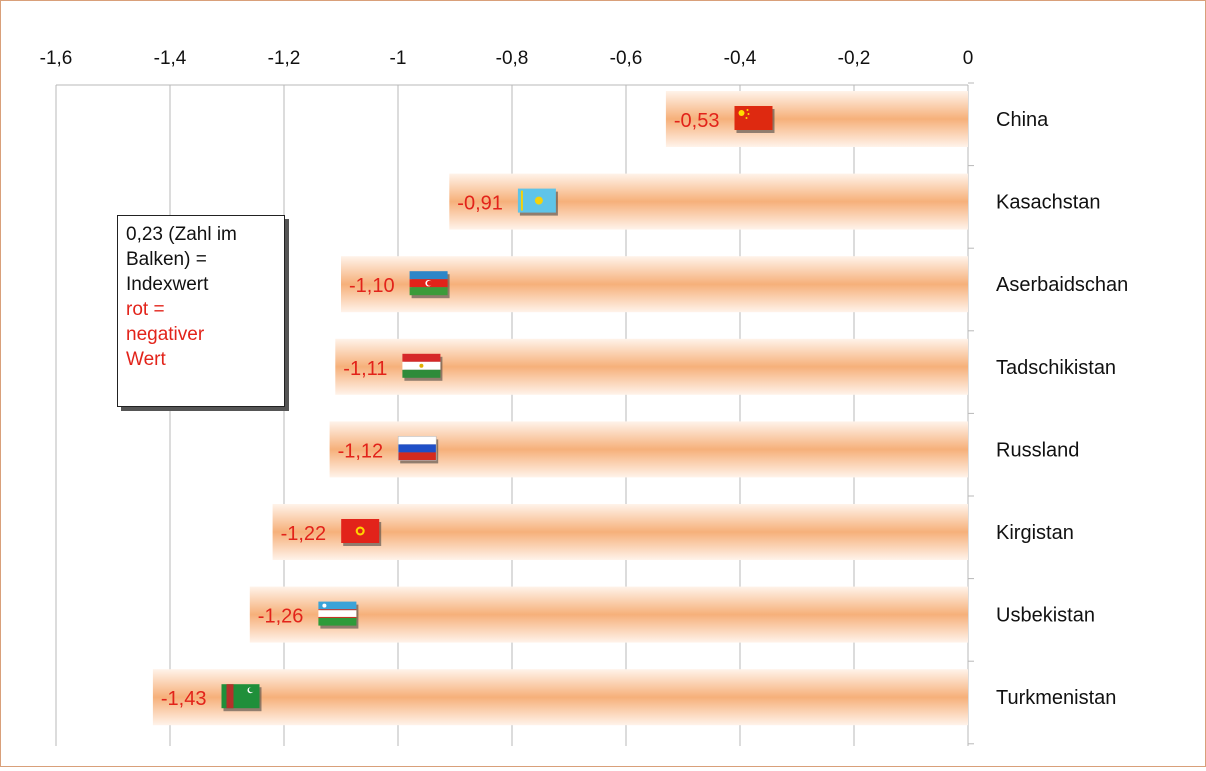 The image size is (1206, 771). What do you see at coordinates (1056, 698) in the screenshot?
I see `category-label: Turkmenistan` at bounding box center [1056, 698].